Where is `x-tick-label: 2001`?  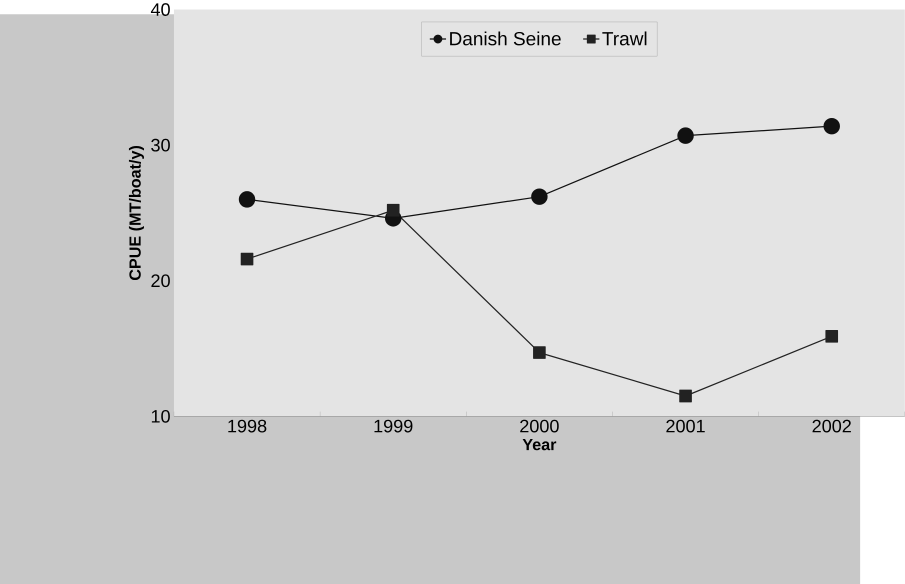
x-tick-label: 2001 is located at coordinates (685, 425).